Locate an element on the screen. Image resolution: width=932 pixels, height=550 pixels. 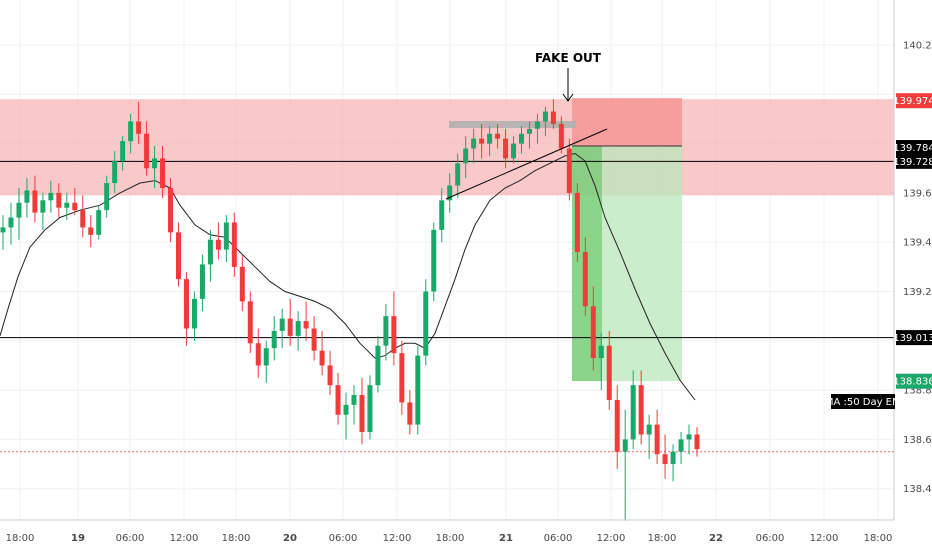
time-tick-label: 21 is located at coordinates (506, 538).